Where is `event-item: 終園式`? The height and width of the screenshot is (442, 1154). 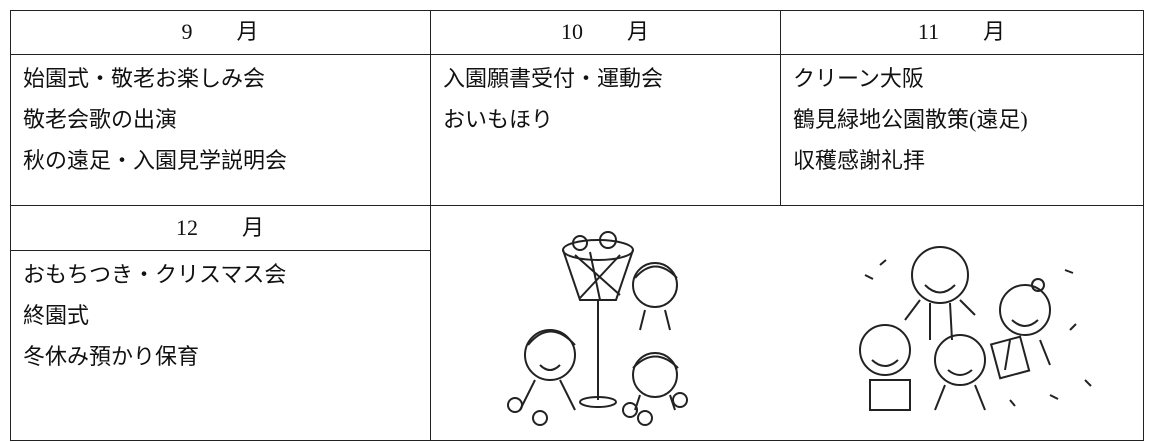
event-item: 終園式 is located at coordinates (56, 315).